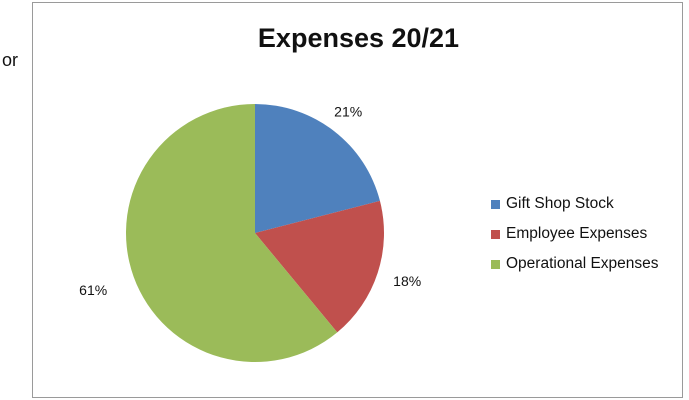 This screenshot has height=400, width=689. I want to click on legend-item-employee-expenses: Employee Expenses, so click(575, 234).